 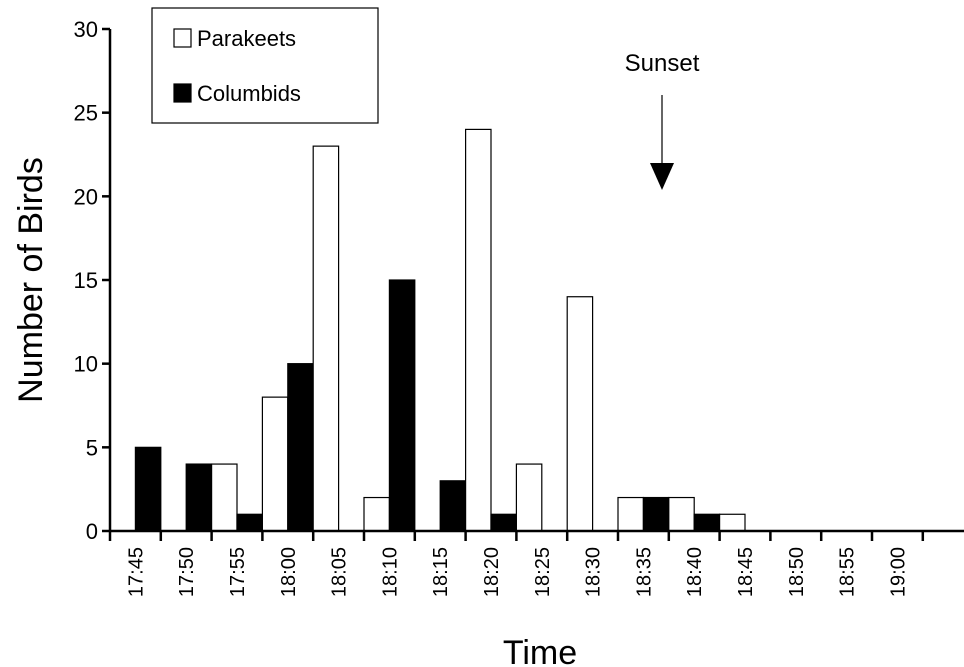 I want to click on y-tick-label: 15, so click(x=86, y=280).